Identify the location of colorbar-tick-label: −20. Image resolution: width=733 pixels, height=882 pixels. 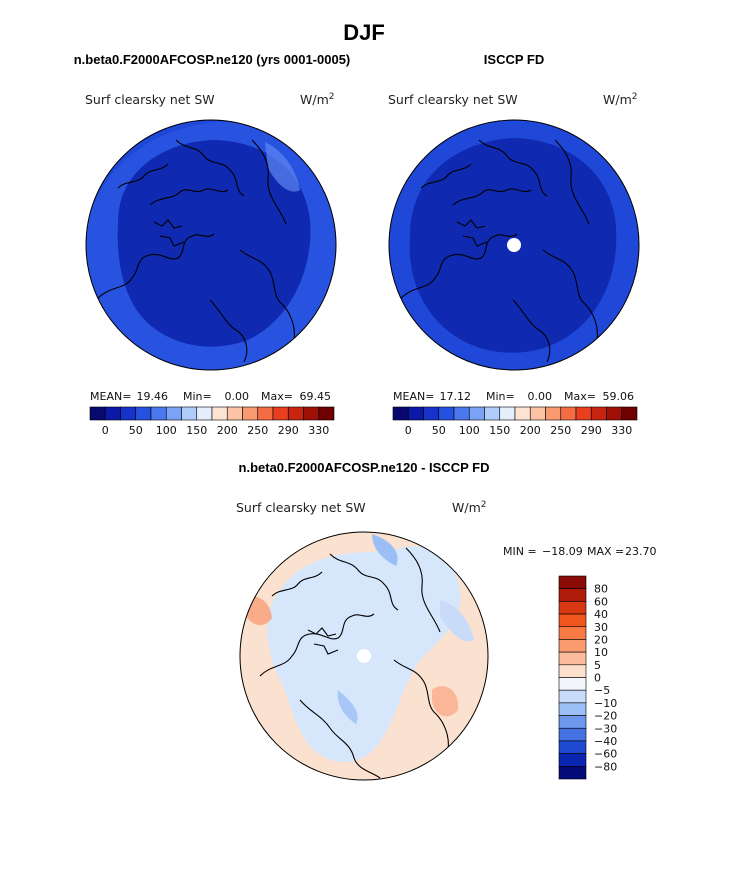
(605, 716).